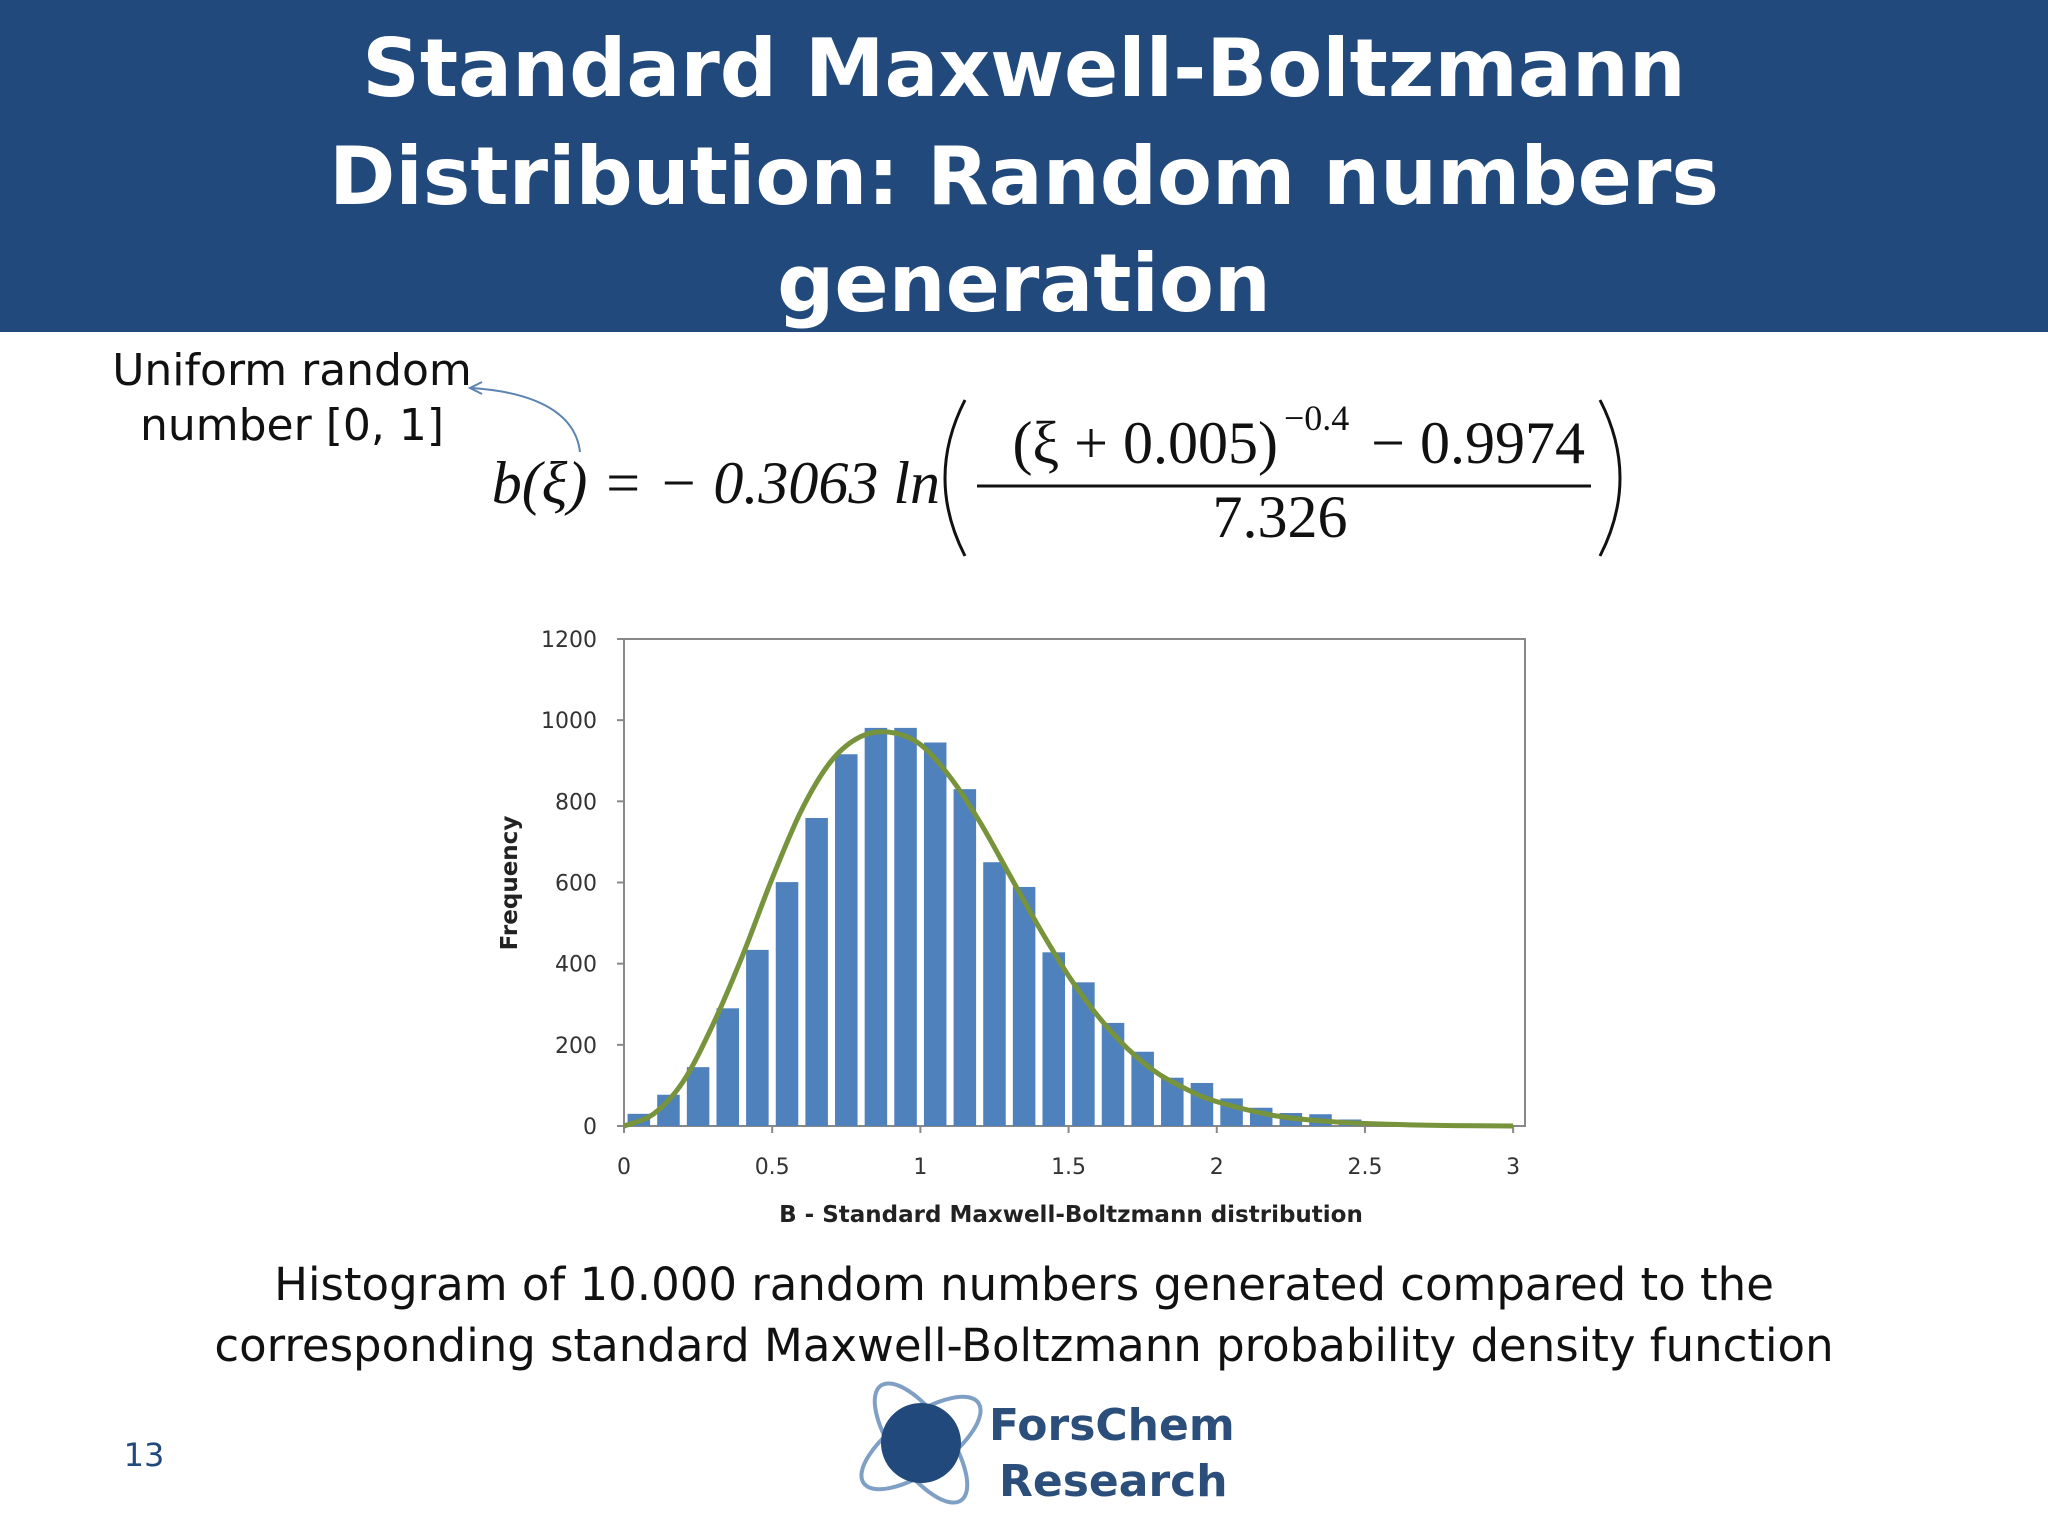  Describe the element at coordinates (144, 1455) in the screenshot. I see `page-number: 13` at that location.